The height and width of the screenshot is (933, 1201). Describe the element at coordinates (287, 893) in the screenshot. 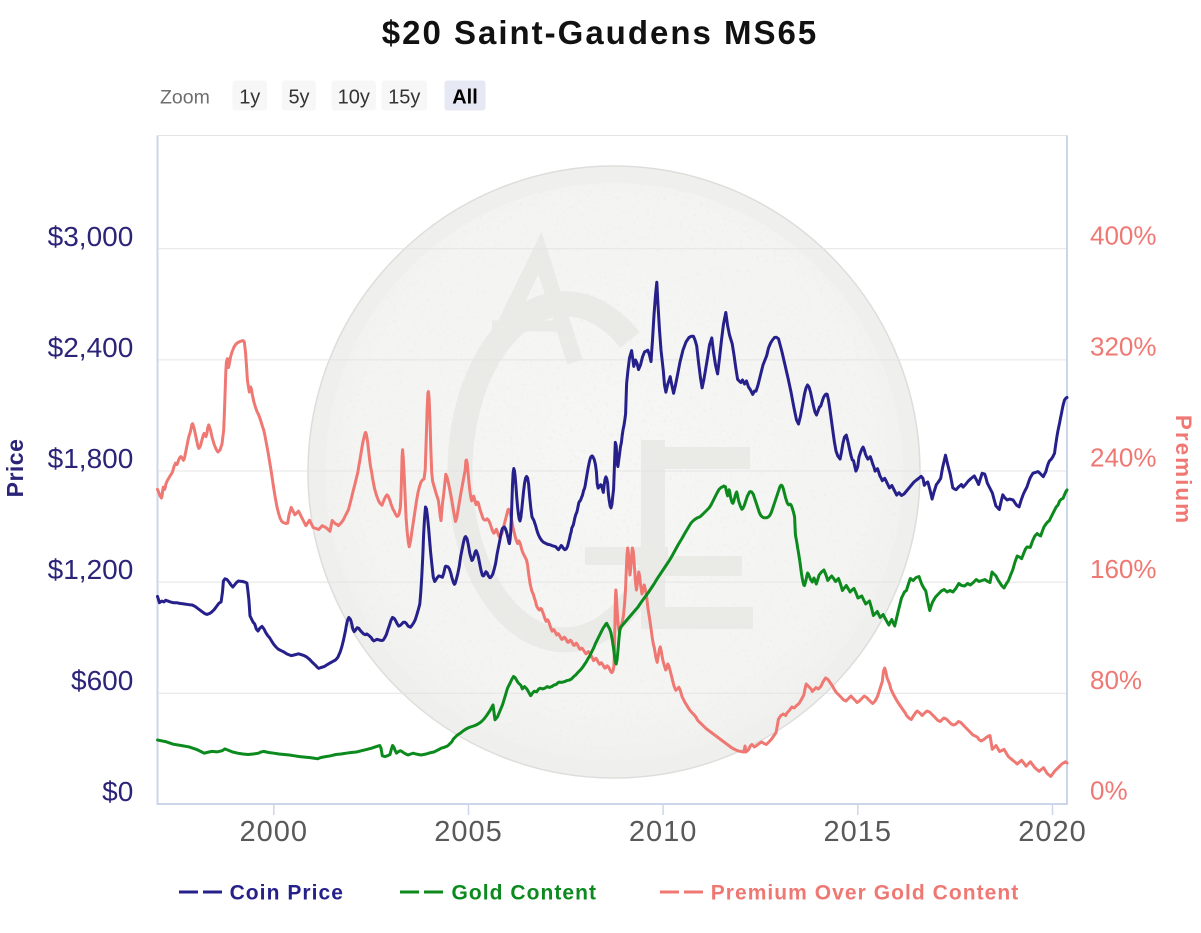

I see `svg-text: Coin Price` at that location.